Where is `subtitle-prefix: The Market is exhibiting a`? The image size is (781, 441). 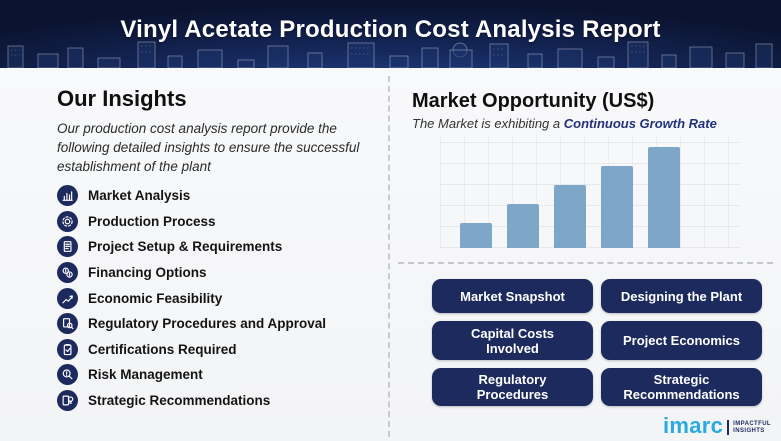 subtitle-prefix: The Market is exhibiting a is located at coordinates (488, 123).